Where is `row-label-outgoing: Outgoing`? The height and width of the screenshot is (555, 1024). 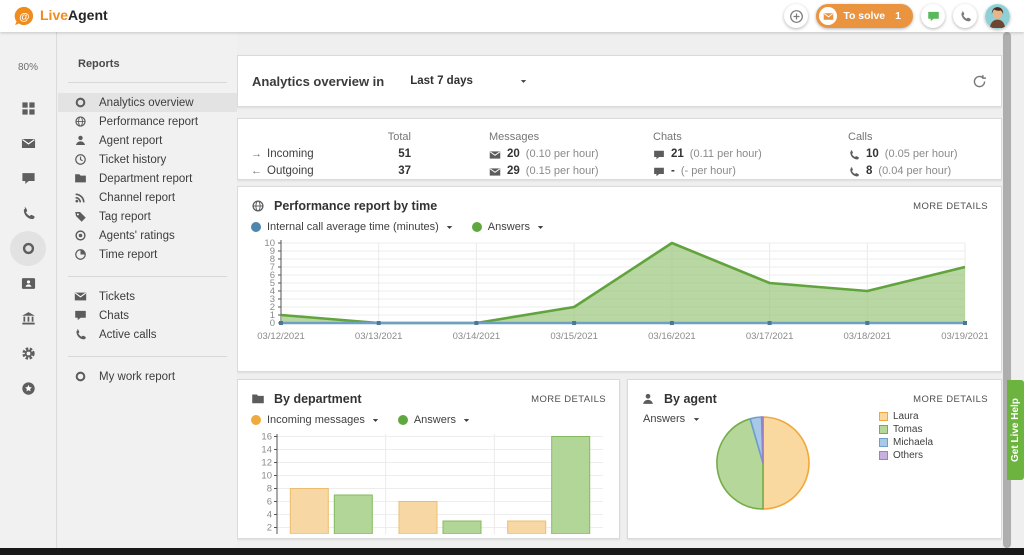 row-label-outgoing: Outgoing is located at coordinates (290, 171).